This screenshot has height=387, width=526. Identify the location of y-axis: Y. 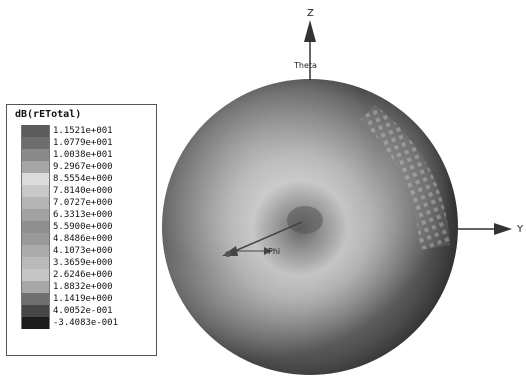
(491, 229).